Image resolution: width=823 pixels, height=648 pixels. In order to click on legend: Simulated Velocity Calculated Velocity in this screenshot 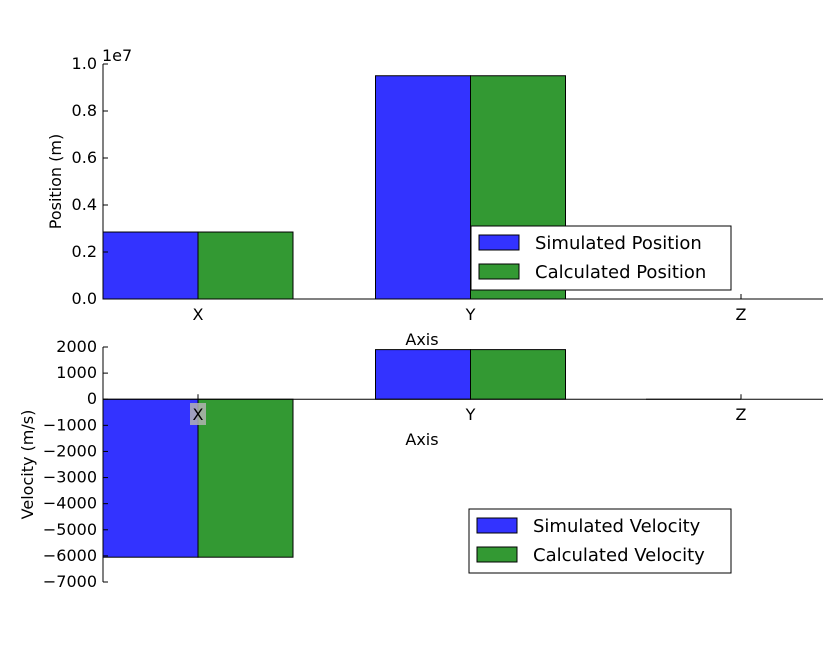, I will do `click(600, 541)`.